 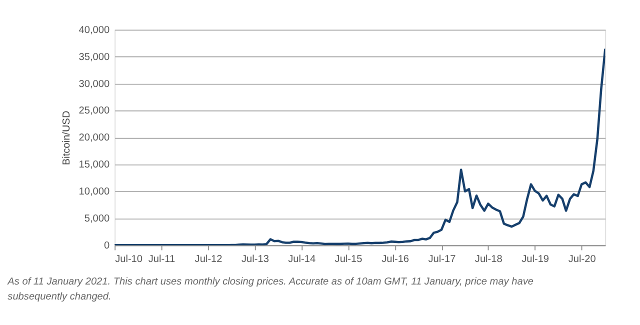 What do you see at coordinates (94, 111) in the screenshot?
I see `y-tick-label: 25,000` at bounding box center [94, 111].